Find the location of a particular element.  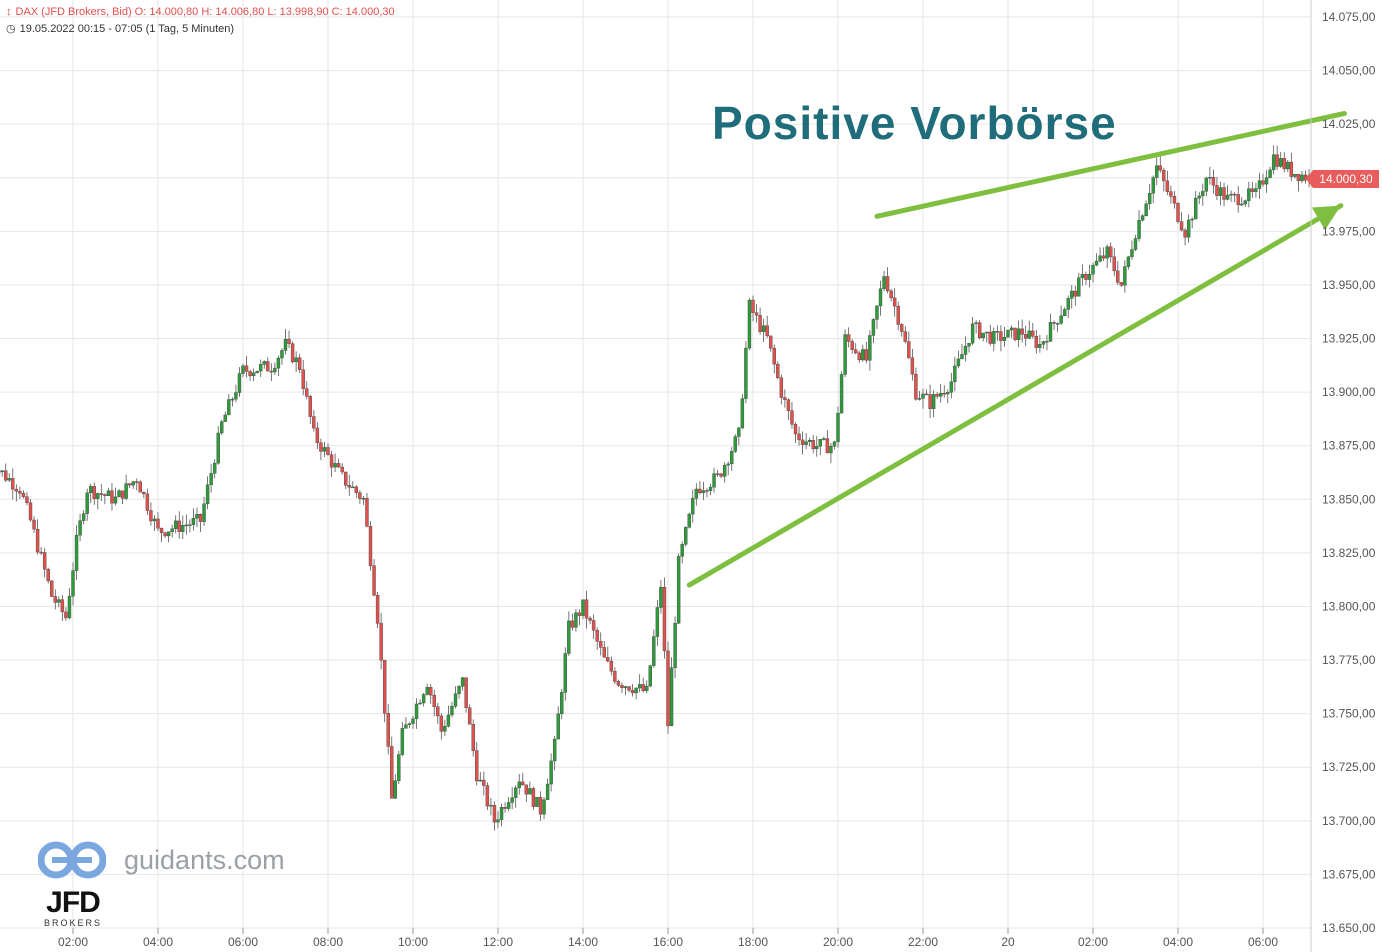

trendline-upper is located at coordinates (1110, 164).